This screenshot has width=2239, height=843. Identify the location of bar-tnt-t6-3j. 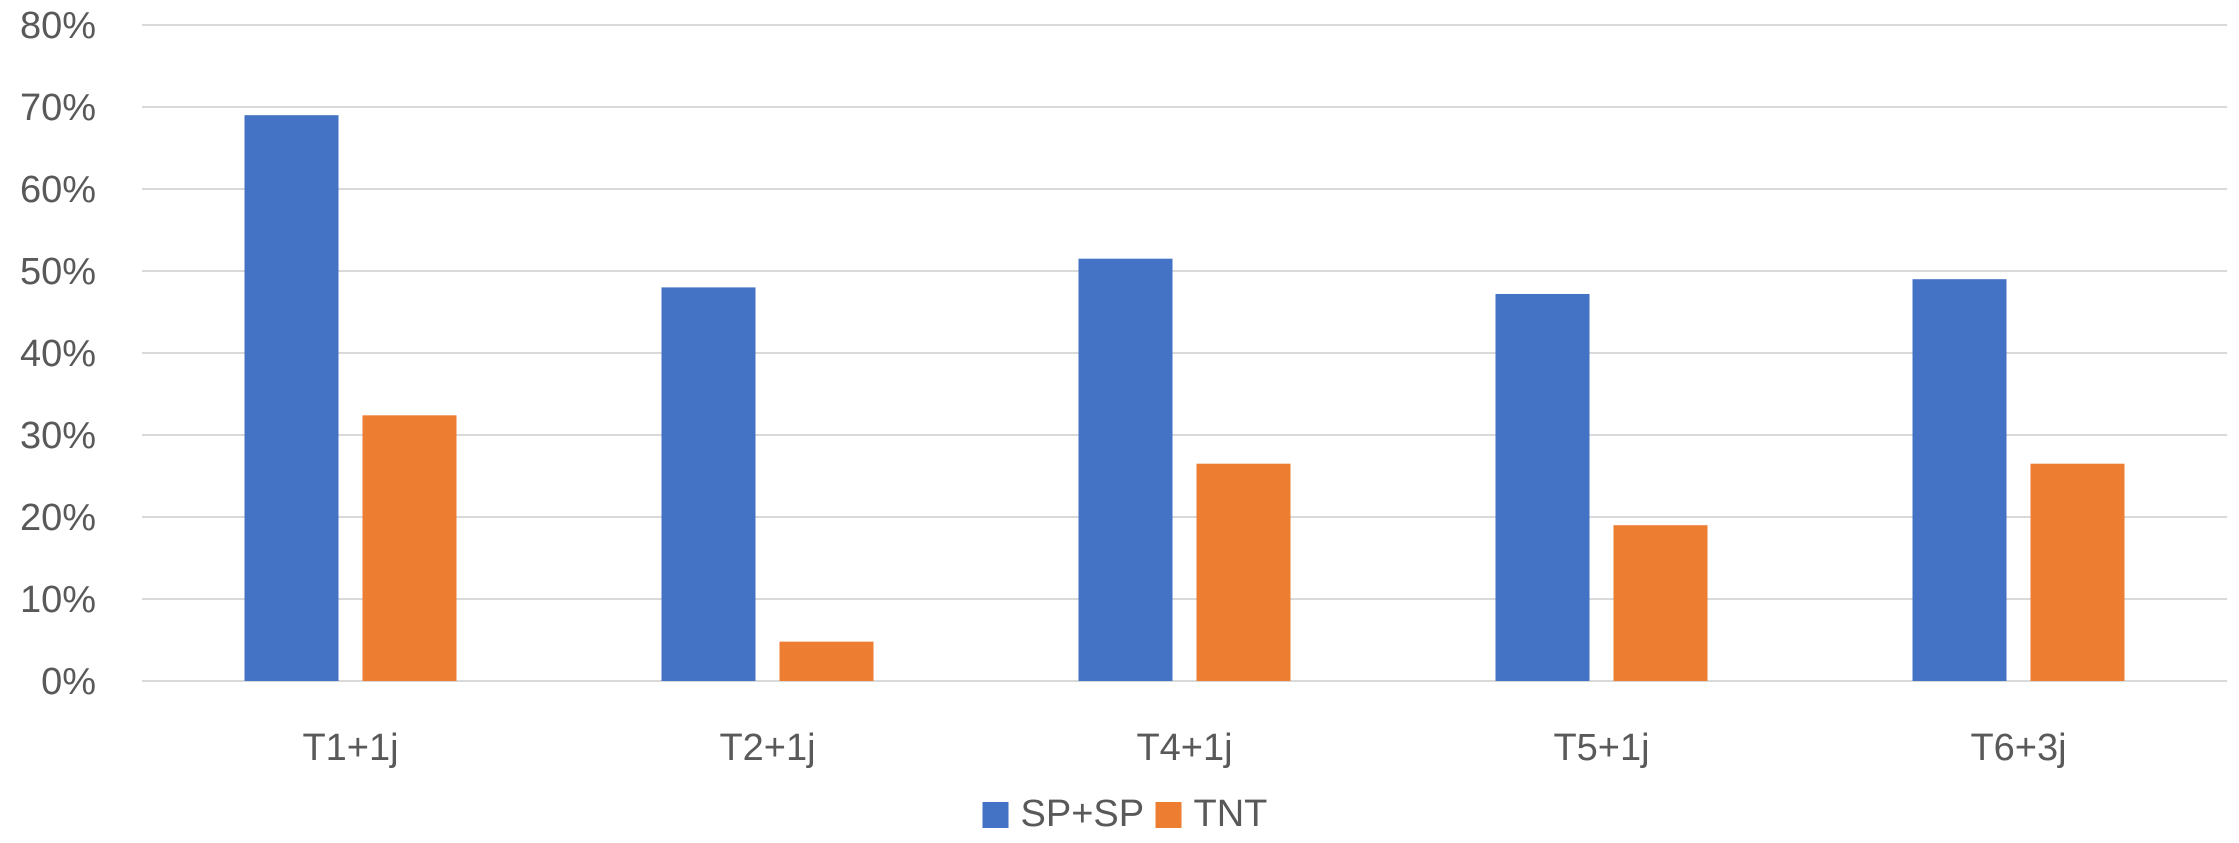
(2077, 572).